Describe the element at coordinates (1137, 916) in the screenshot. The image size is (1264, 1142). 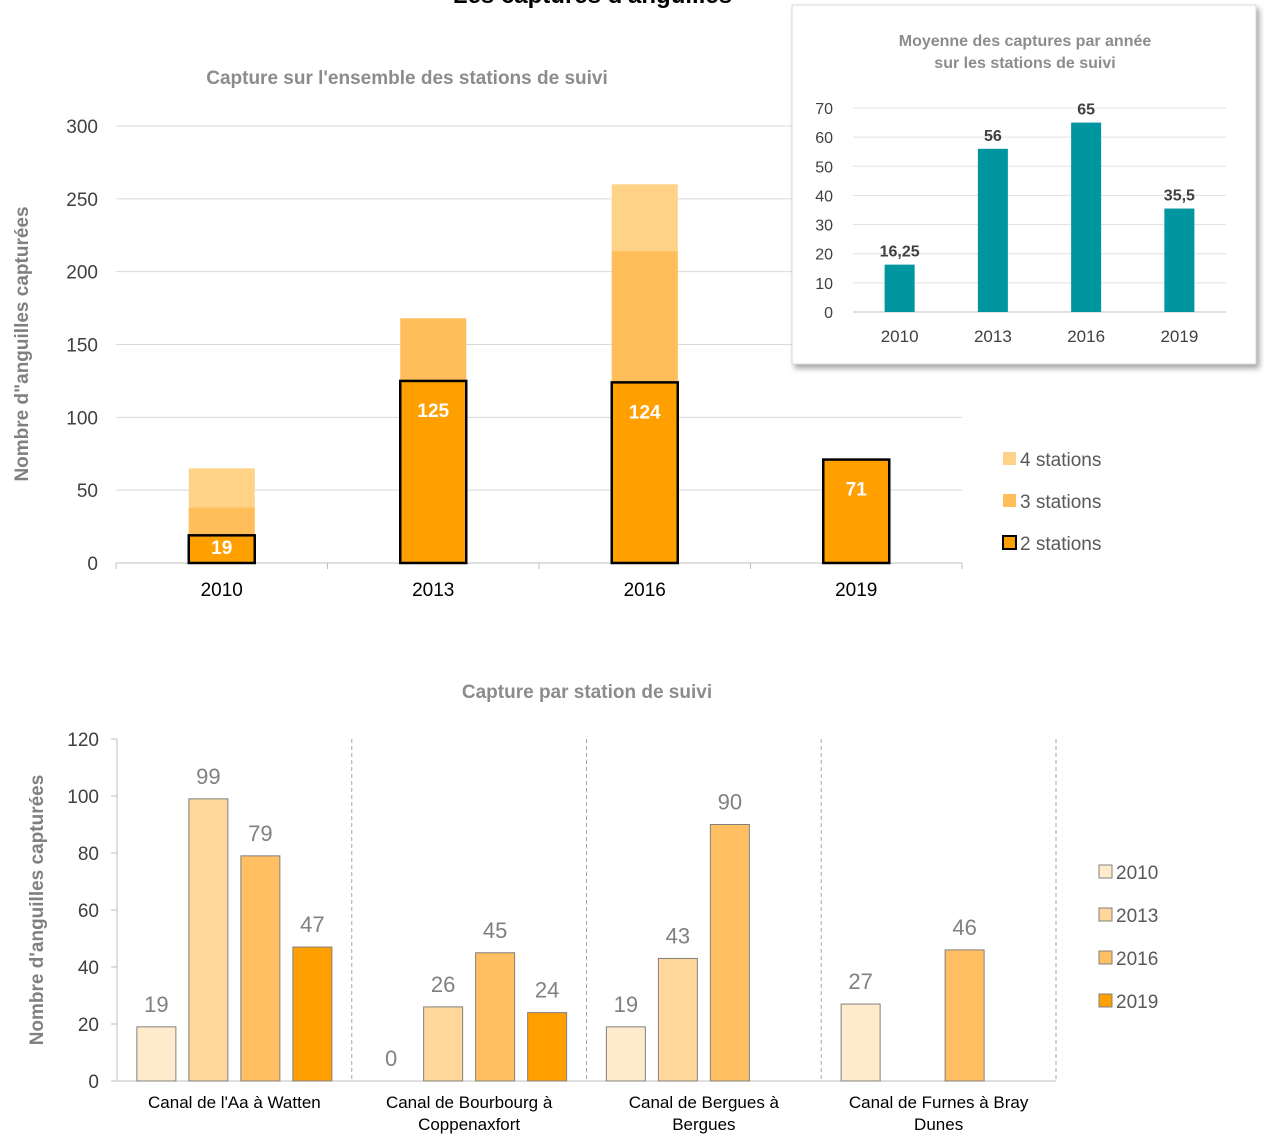
I see `legend-label: 2013` at that location.